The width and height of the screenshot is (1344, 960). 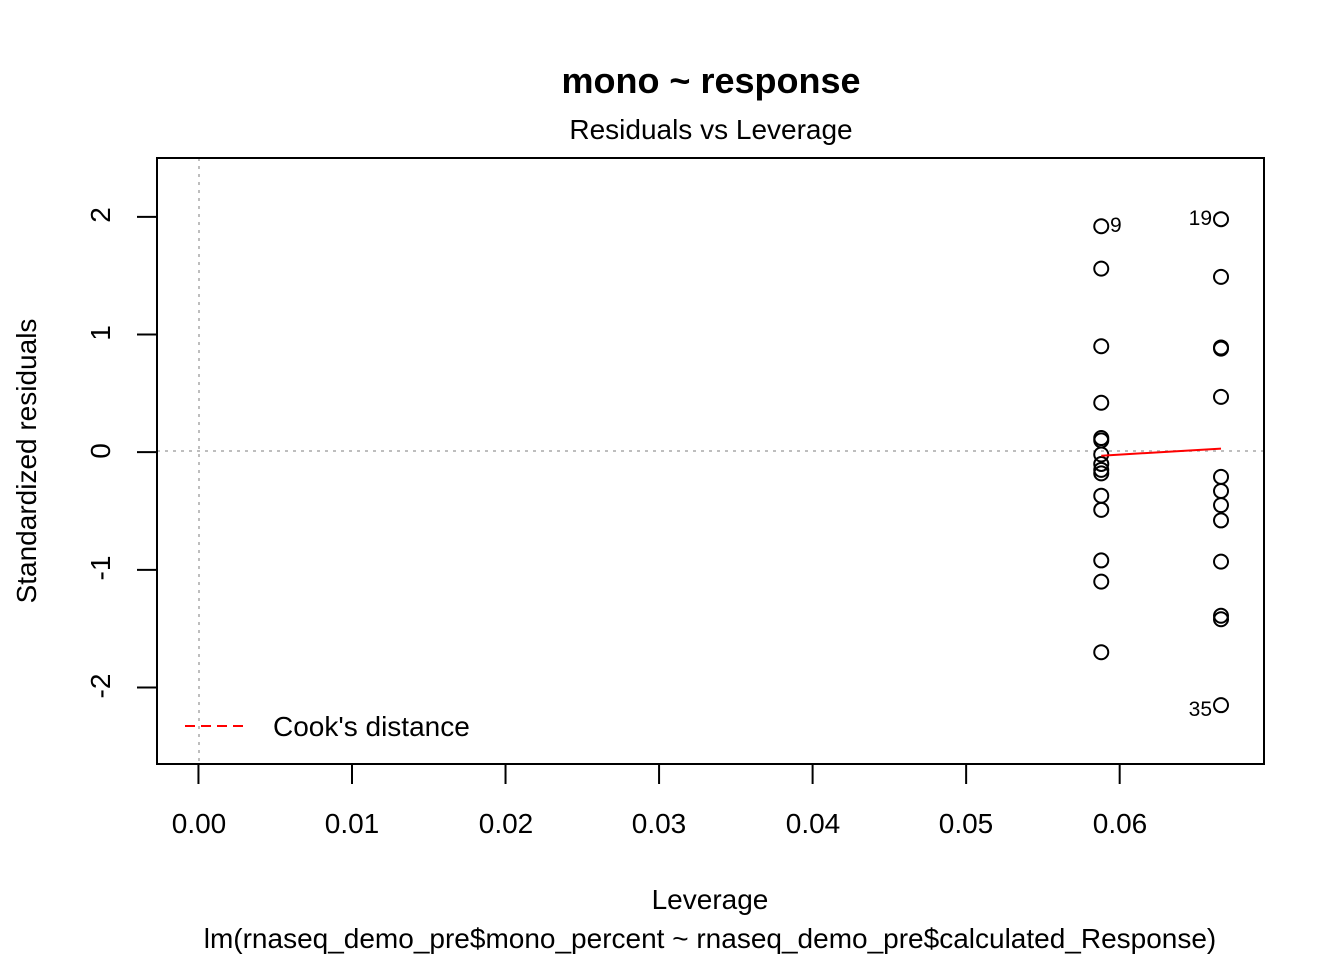 What do you see at coordinates (121, 453) in the screenshot?
I see `y-axis: -2 -1 0 1 2` at bounding box center [121, 453].